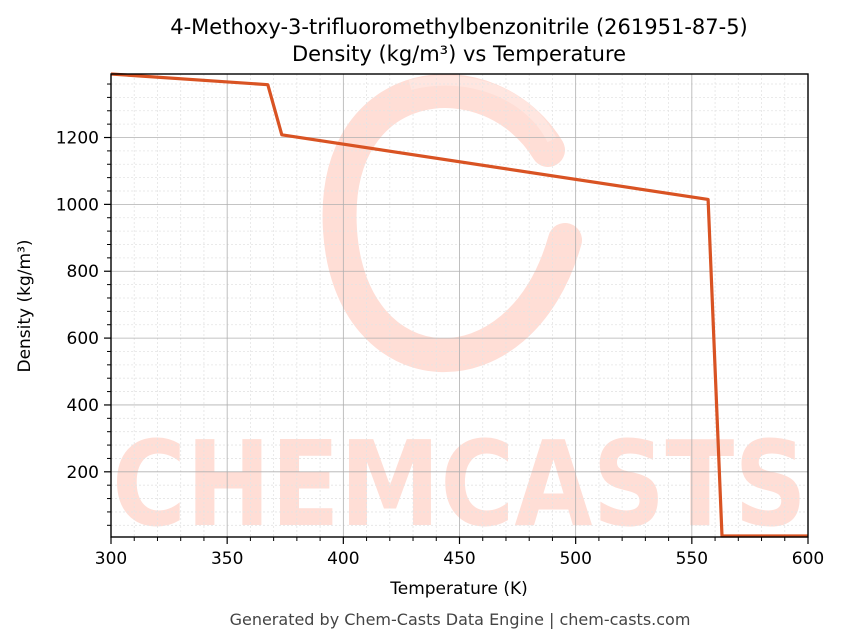  I want to click on x-tick-label: 300, so click(111, 559).